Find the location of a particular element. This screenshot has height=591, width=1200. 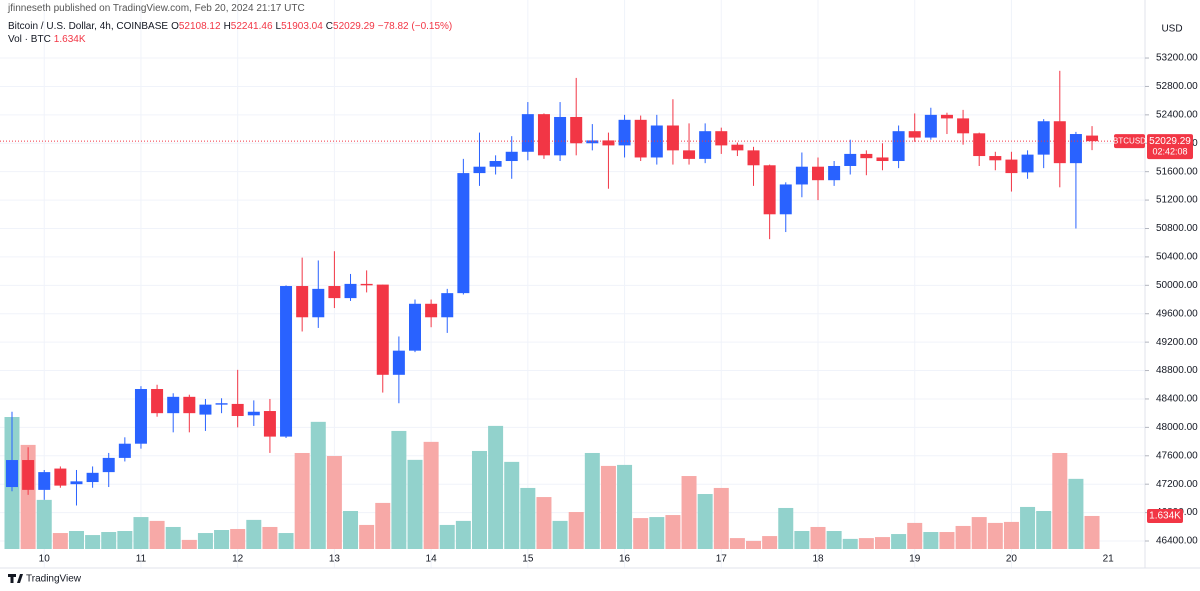

y-tick-label: 49200.00 is located at coordinates (1177, 342).